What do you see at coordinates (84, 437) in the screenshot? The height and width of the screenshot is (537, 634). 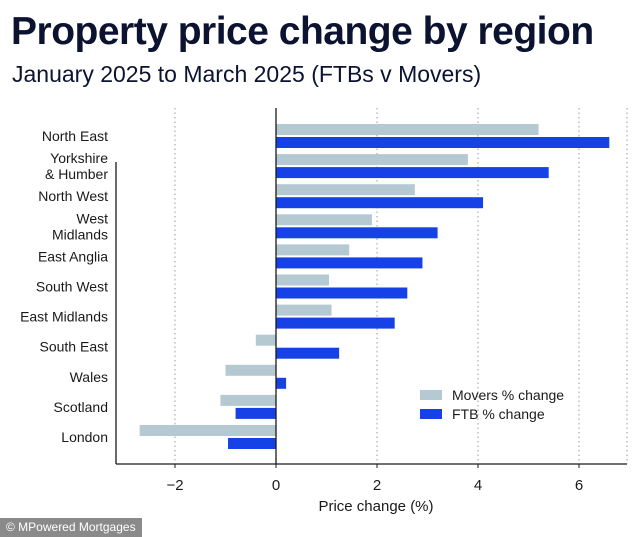 I see `category-label: London` at bounding box center [84, 437].